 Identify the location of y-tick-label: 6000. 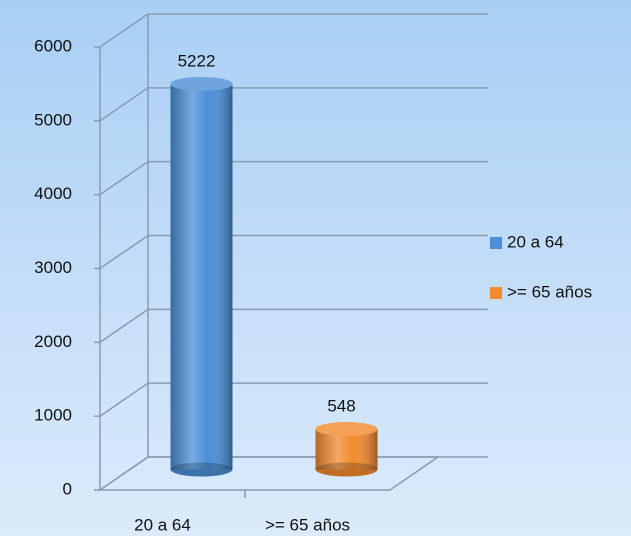
(53, 45).